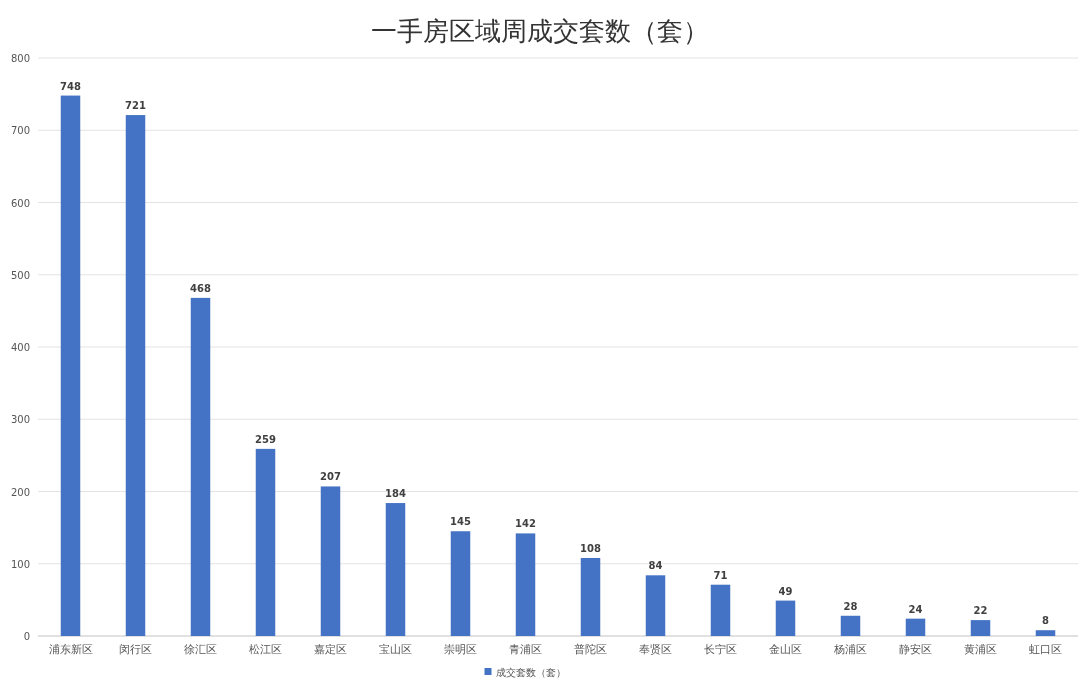 This screenshot has width=1080, height=686. What do you see at coordinates (655, 566) in the screenshot?
I see `data-label: 84` at bounding box center [655, 566].